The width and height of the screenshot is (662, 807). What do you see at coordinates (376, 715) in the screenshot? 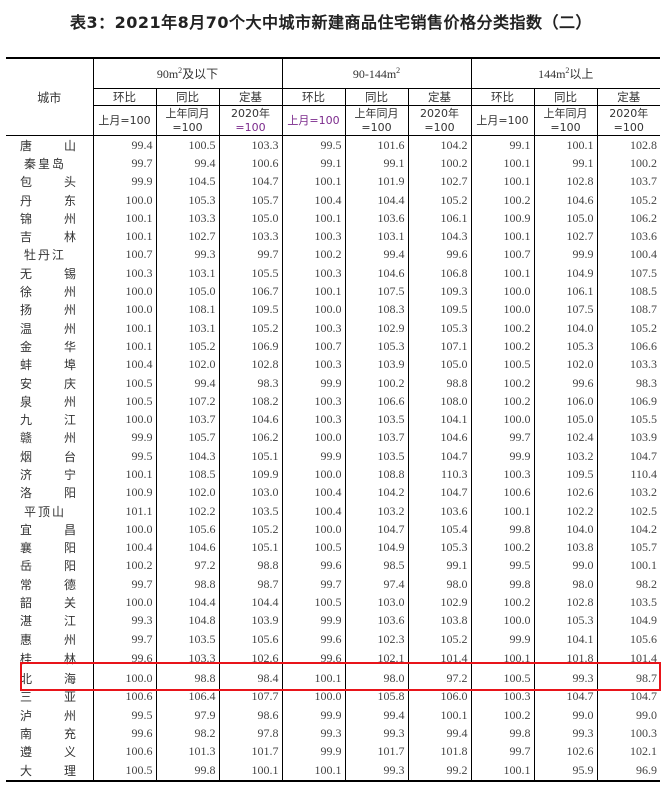
I see `index-value: 99.4` at bounding box center [376, 715].